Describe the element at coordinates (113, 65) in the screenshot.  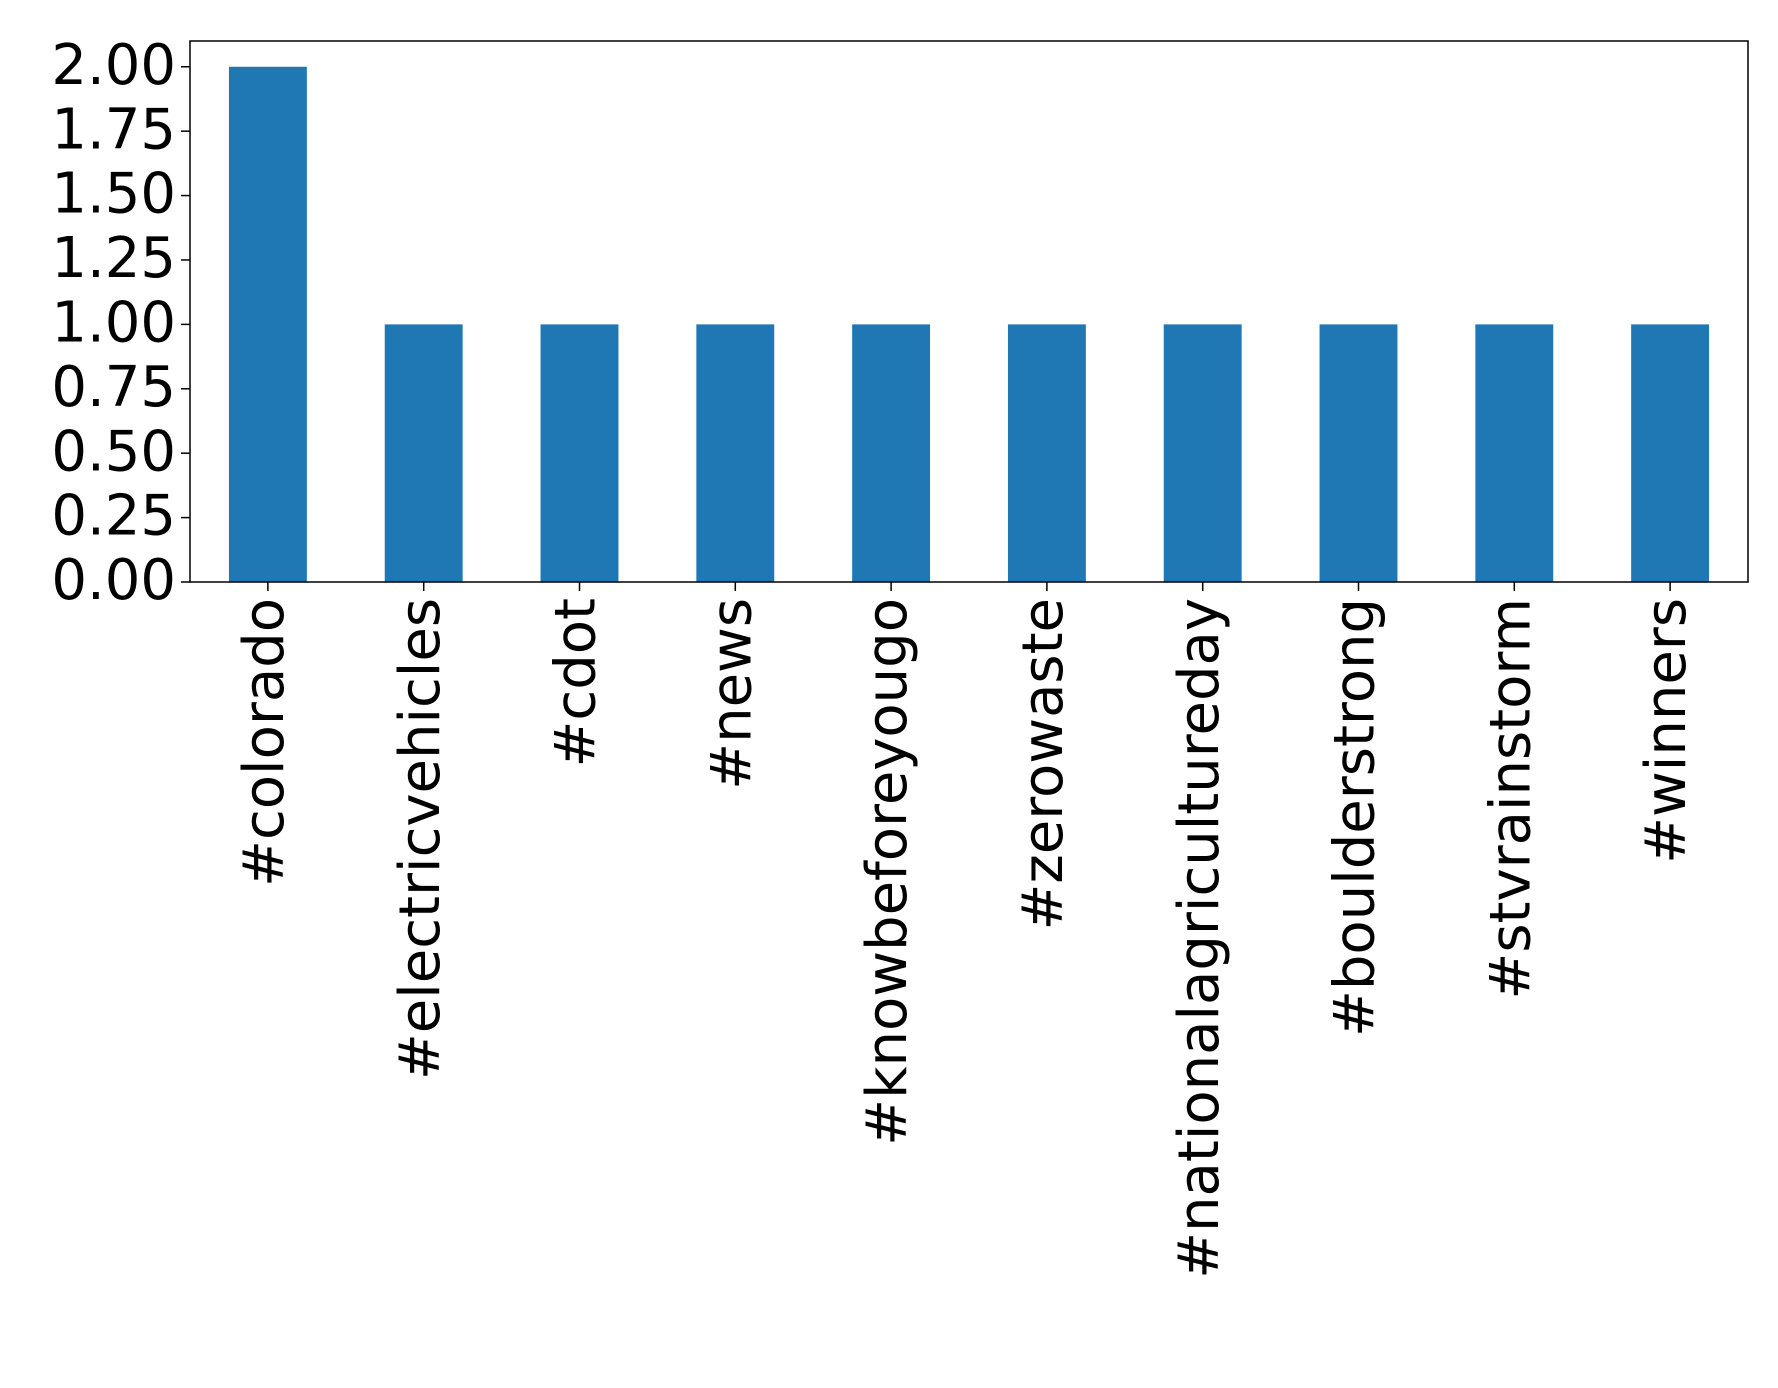
I see `y-tick-label: 2.00` at that location.